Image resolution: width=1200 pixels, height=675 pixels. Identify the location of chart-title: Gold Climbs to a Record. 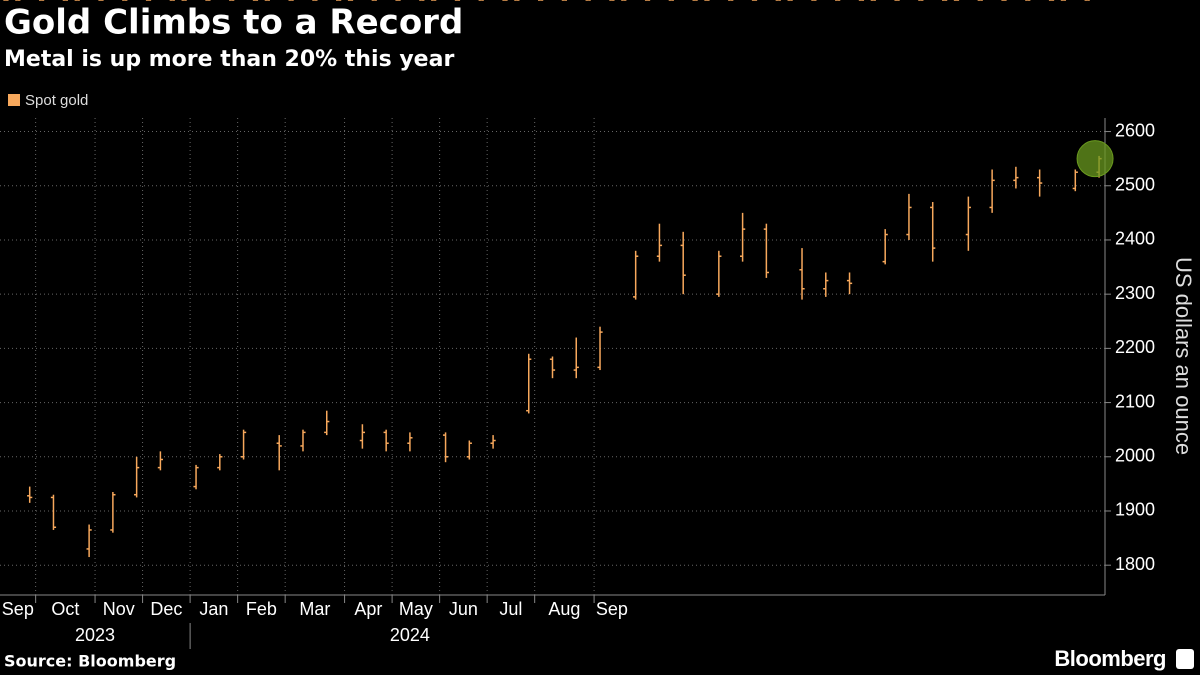
(233, 23).